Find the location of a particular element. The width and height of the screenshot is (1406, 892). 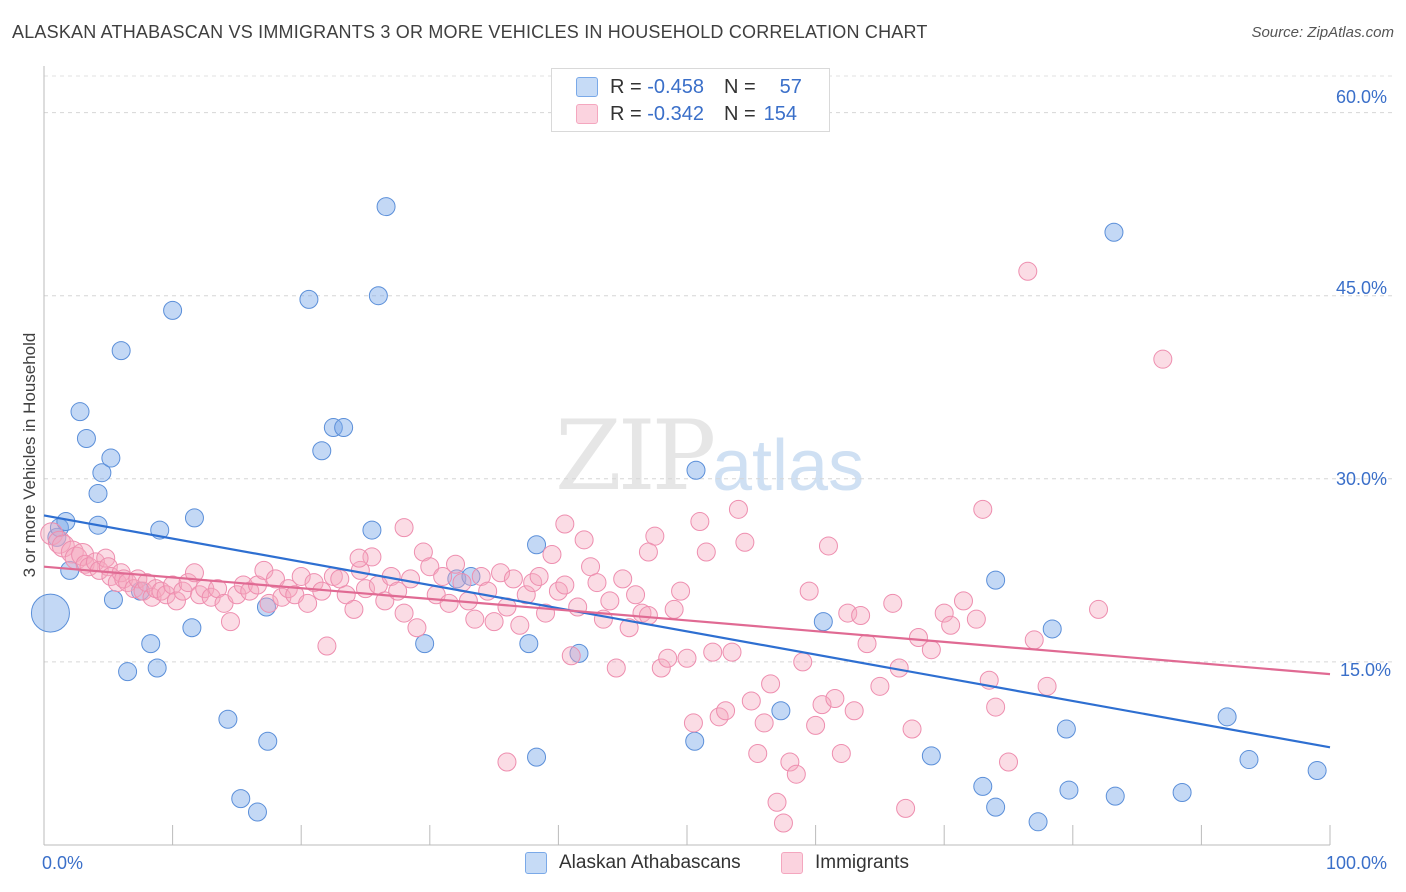

y-tick-30: 30.0% is located at coordinates (1362, 479).